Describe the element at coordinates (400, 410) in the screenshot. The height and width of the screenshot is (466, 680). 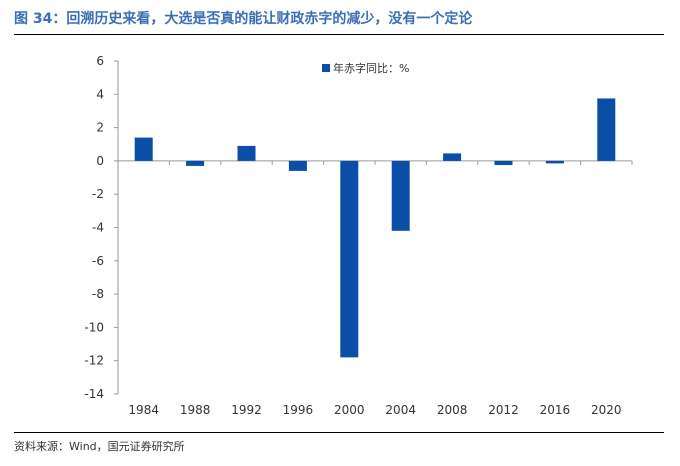
I see `x-tick-label: 2004` at that location.